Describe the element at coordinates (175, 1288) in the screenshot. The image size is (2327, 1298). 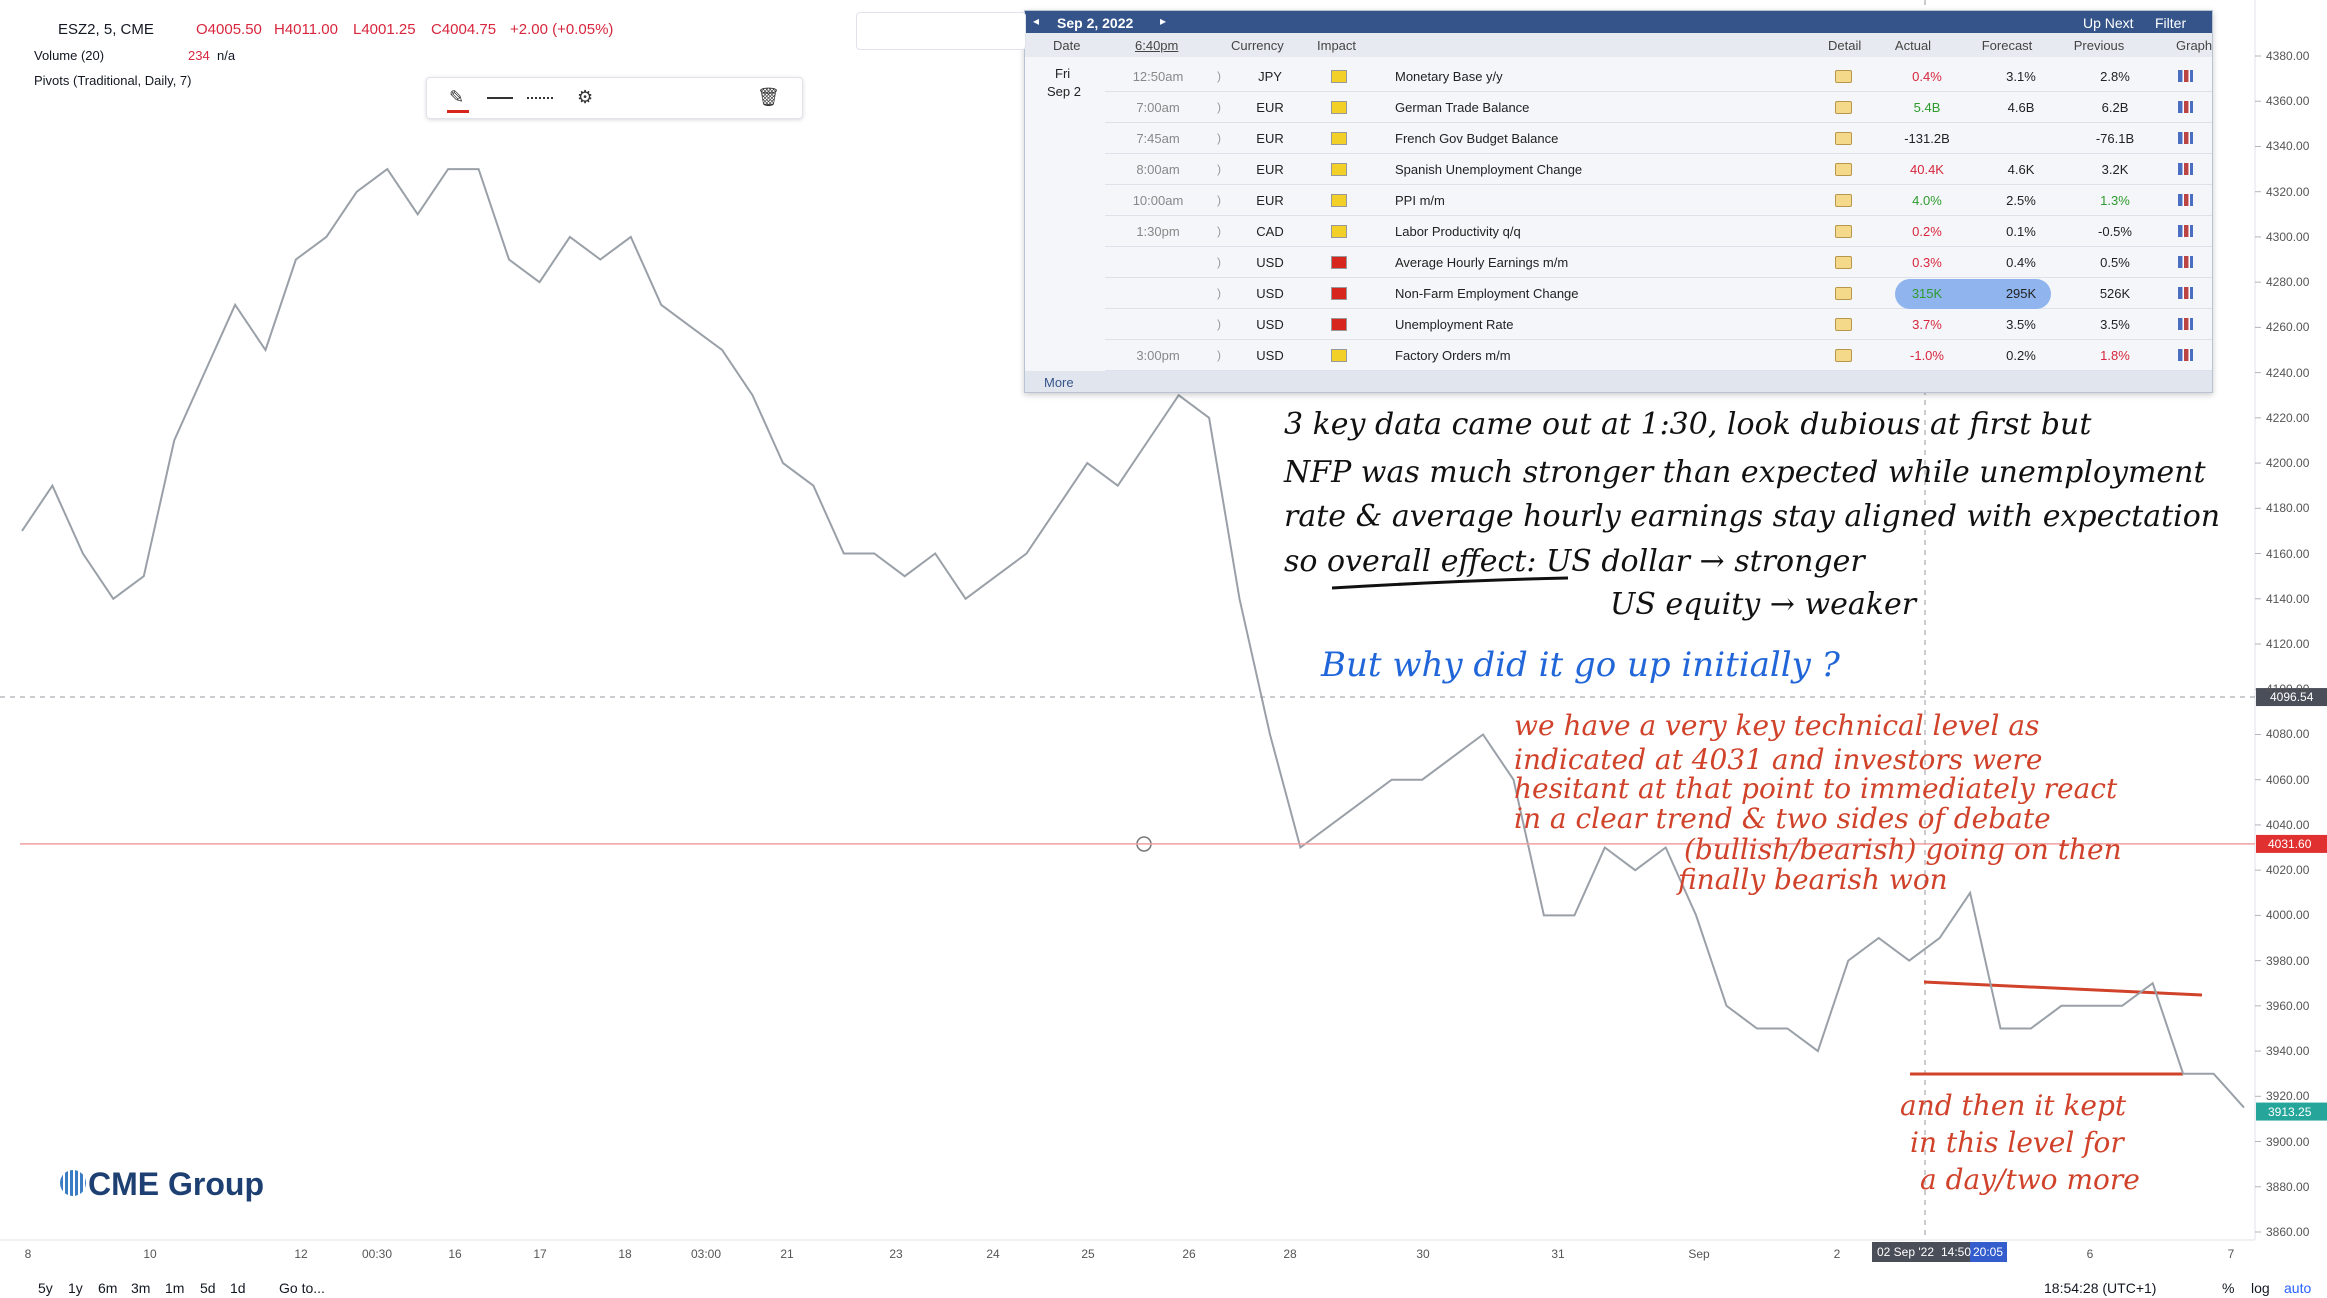
I see `range-button: 1m` at that location.